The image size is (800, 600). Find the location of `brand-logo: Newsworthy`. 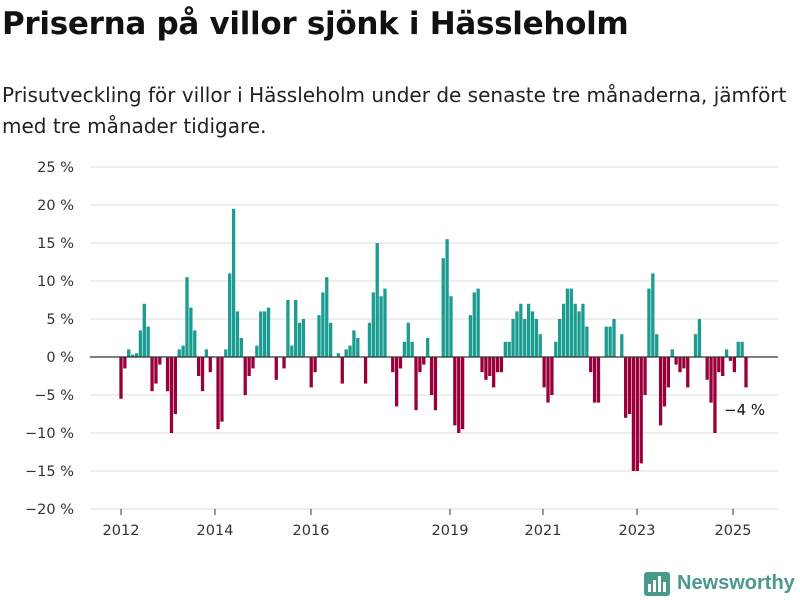

brand-logo: Newsworthy is located at coordinates (719, 583).